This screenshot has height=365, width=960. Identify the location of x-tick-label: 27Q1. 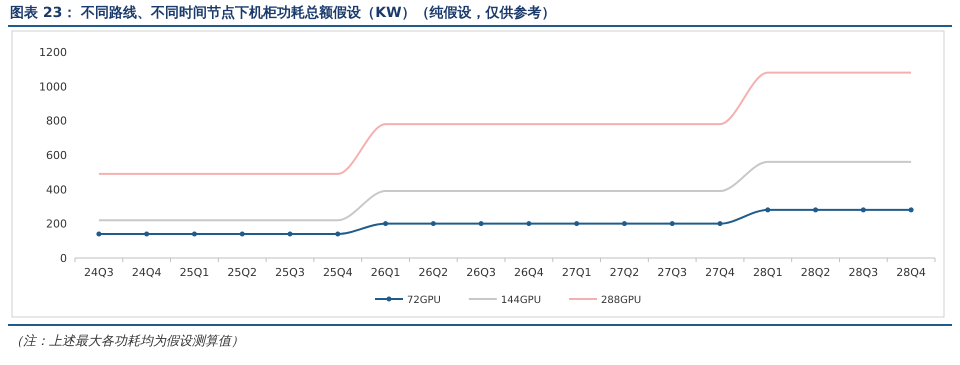
(577, 272).